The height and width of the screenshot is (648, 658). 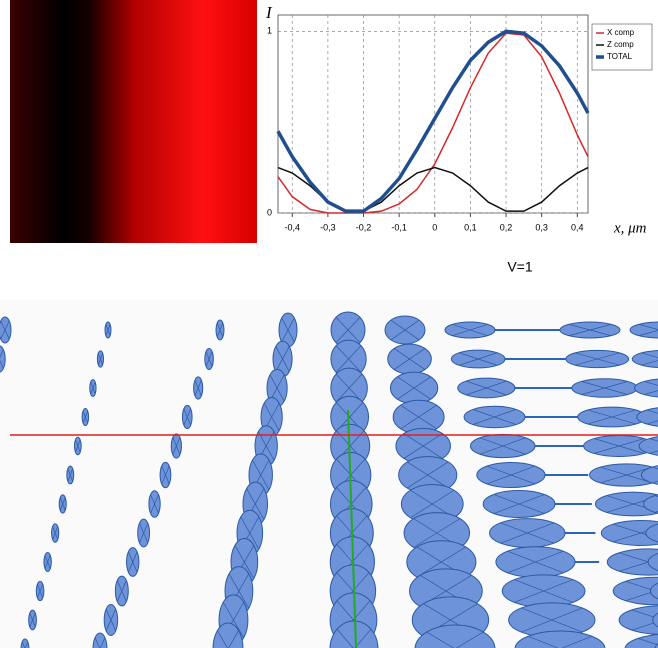 I want to click on x-tick-label: -0,1, so click(x=399, y=227).